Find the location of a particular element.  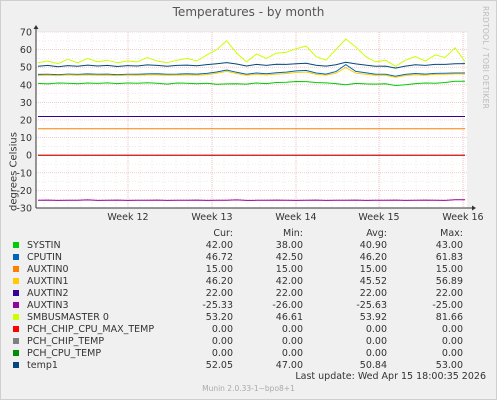

y-tick-label: -10 is located at coordinates (24, 173).